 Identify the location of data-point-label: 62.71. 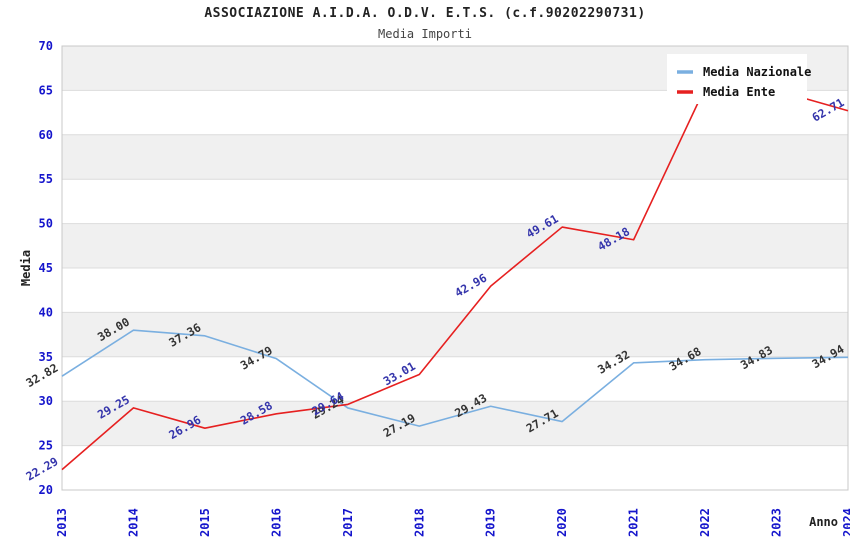
(828, 109).